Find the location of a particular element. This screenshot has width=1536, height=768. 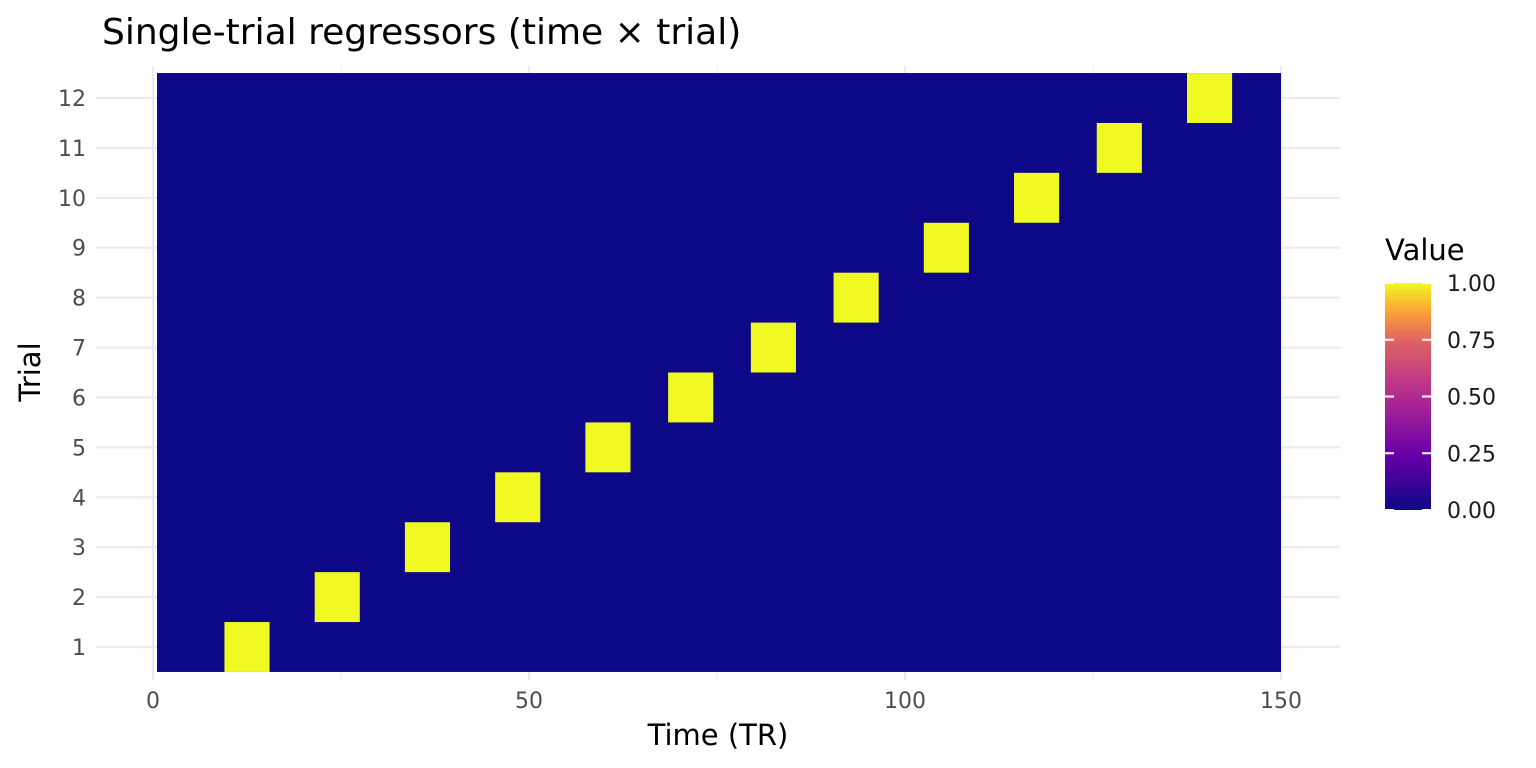

legend-tick-label: 0.25 is located at coordinates (1471, 454).